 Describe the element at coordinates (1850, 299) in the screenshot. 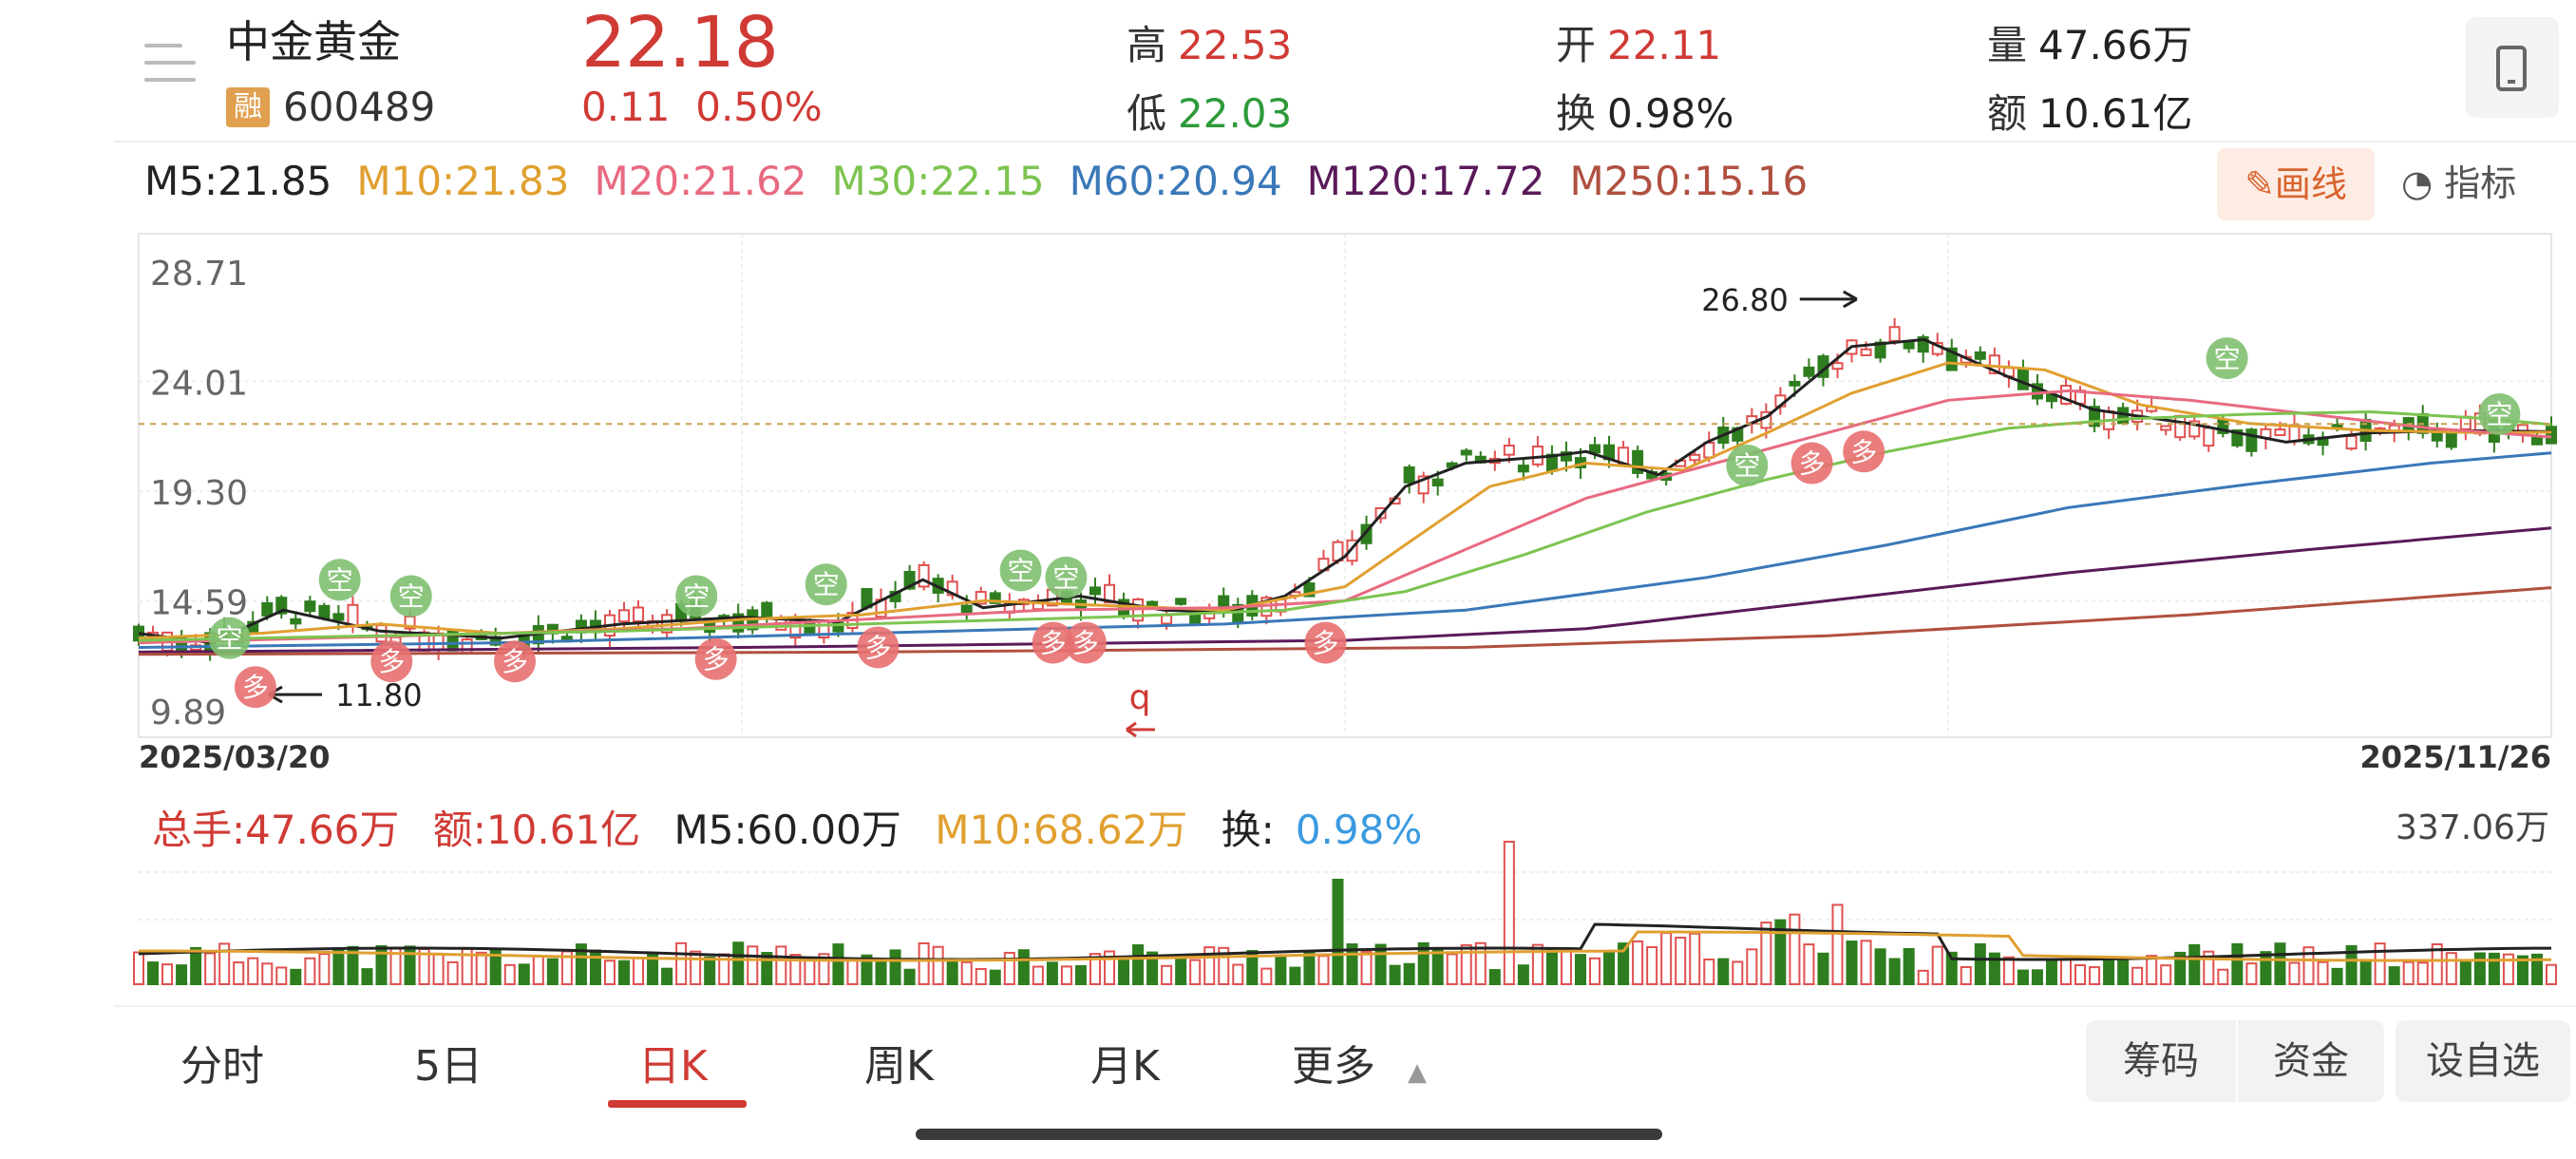

I see `high-marker-arrowhead` at that location.